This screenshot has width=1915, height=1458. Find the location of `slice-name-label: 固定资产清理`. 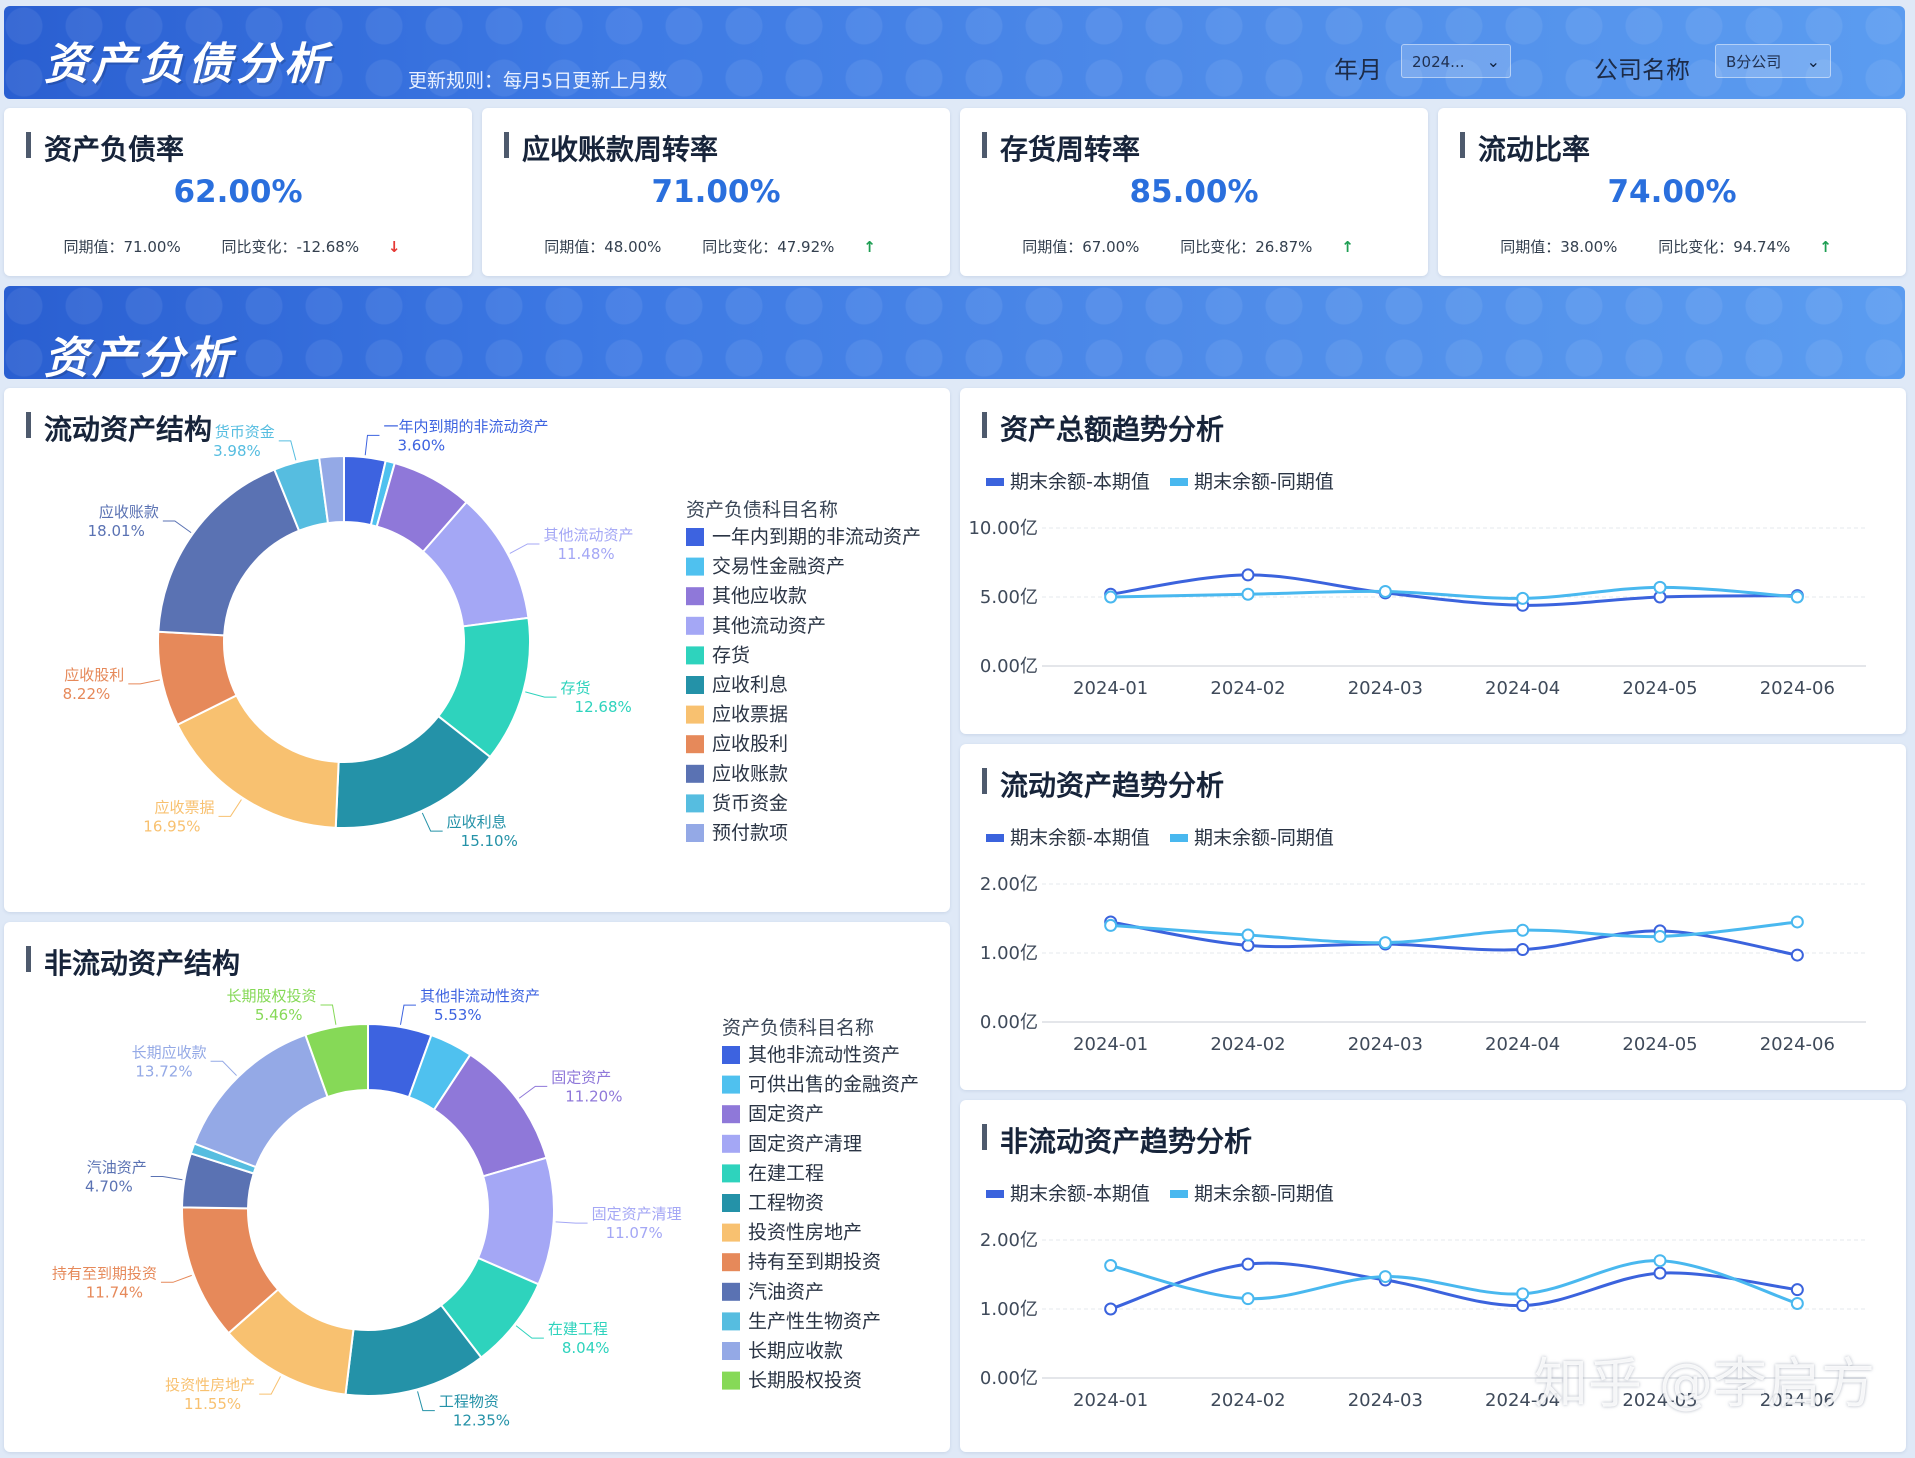

slice-name-label: 固定资产清理 is located at coordinates (637, 1214).